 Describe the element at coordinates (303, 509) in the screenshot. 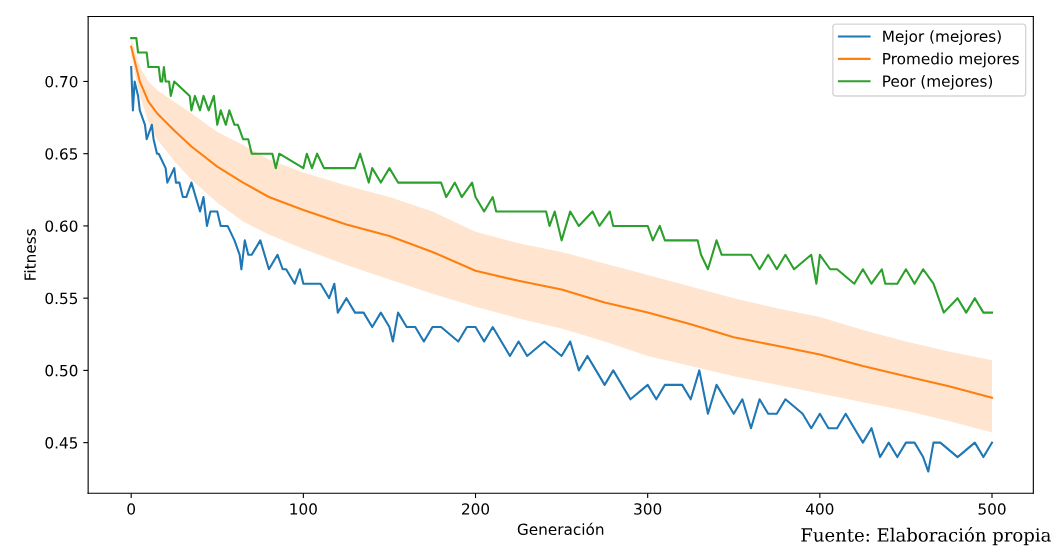

I see `x-tick-label: 100` at that location.